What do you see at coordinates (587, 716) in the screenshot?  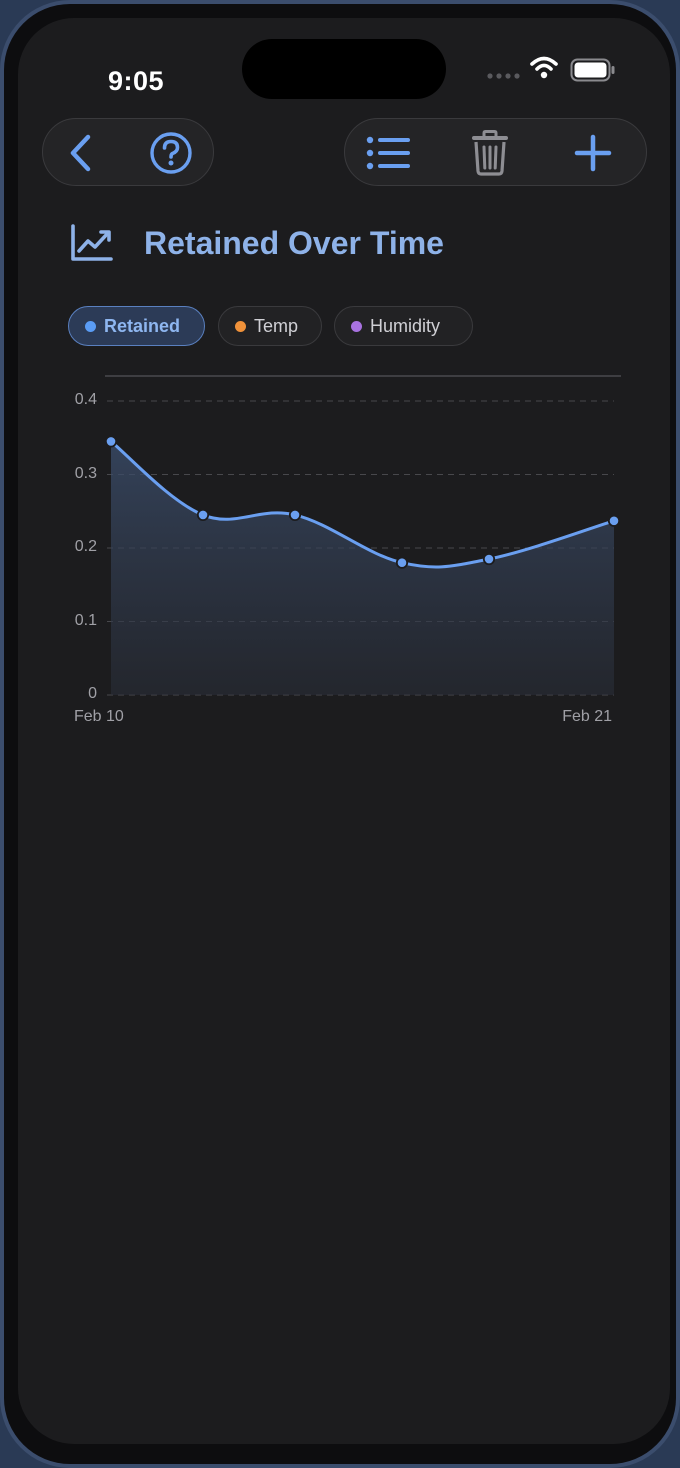 I see `x-tick-label: Feb 21` at bounding box center [587, 716].